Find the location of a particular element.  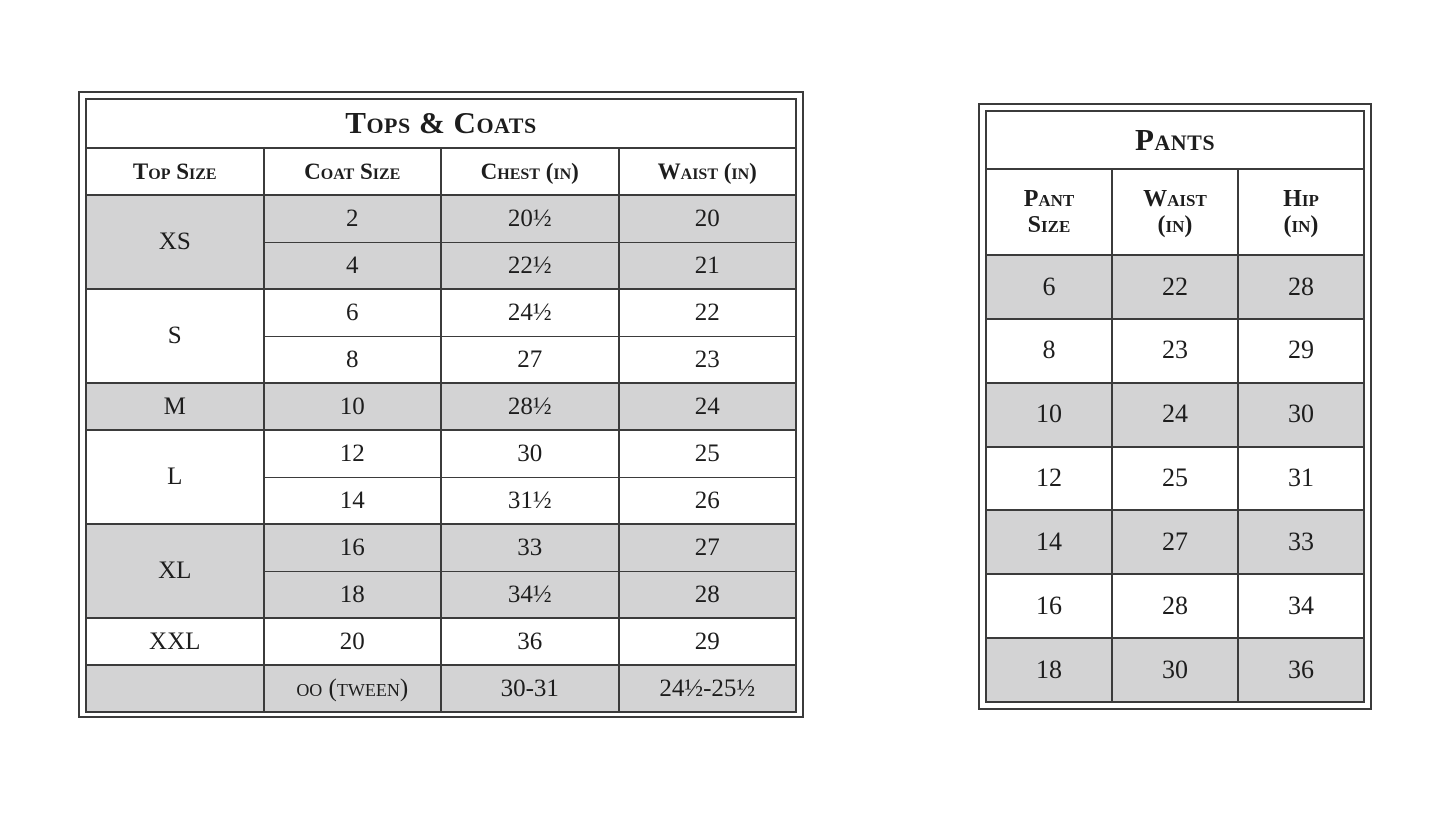

table-row: XS 2 20½ 20 is located at coordinates (441, 242).